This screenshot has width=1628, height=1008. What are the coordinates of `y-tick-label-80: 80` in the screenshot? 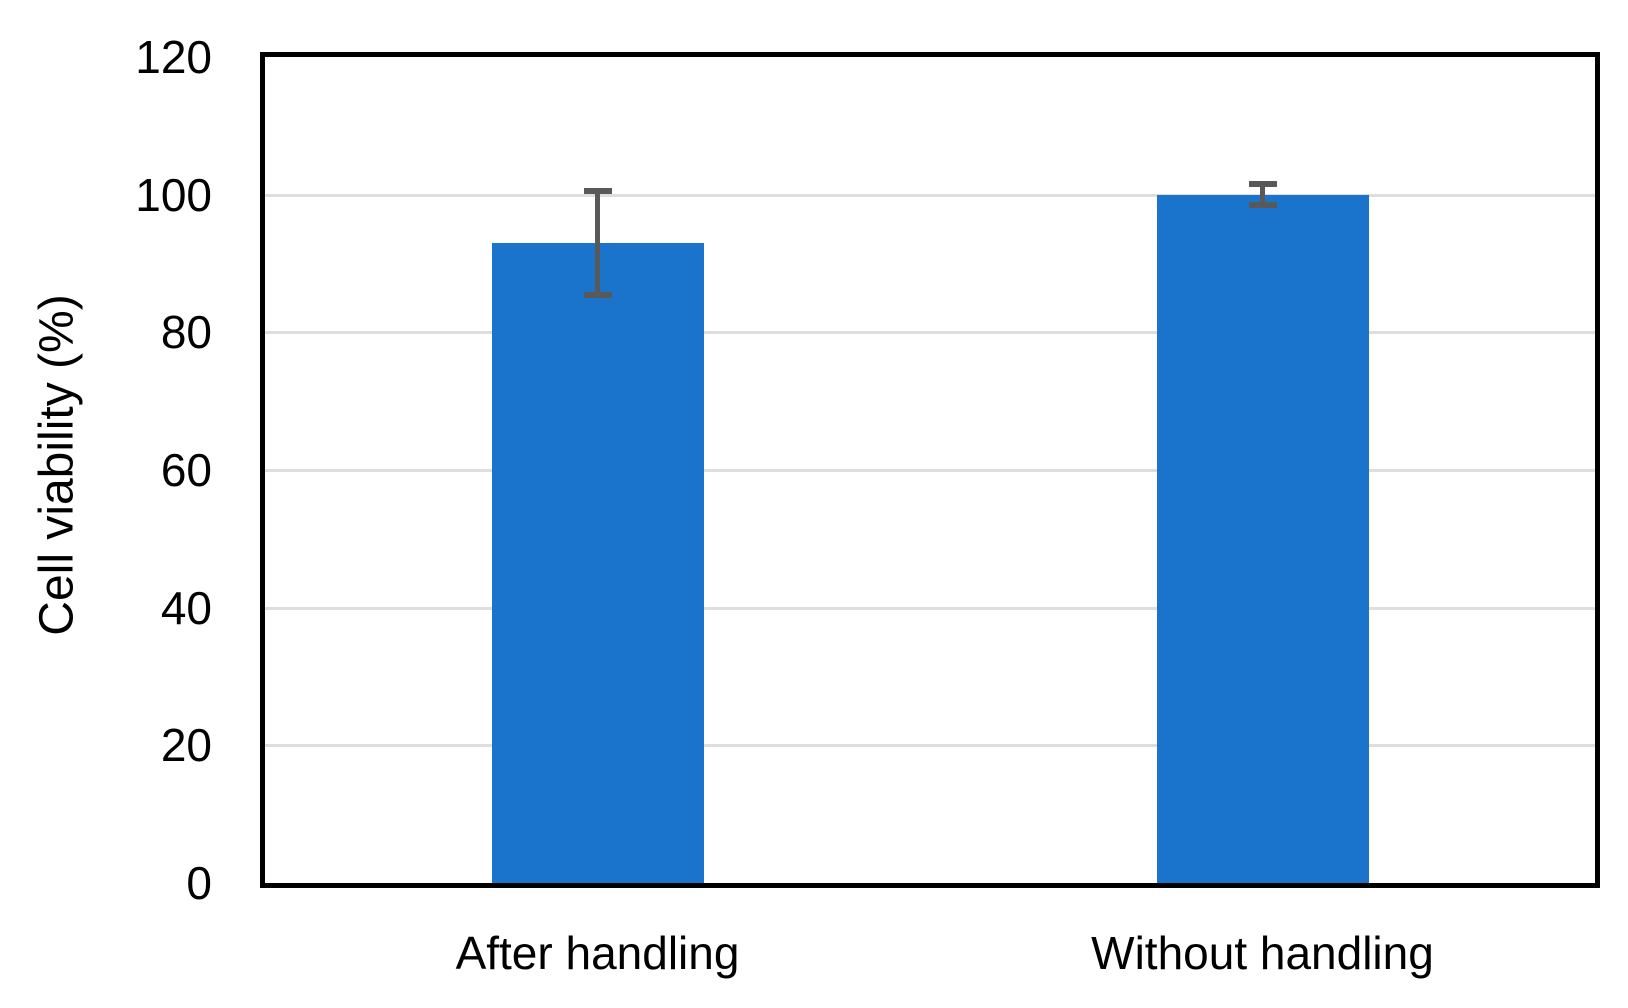 It's located at (186, 332).